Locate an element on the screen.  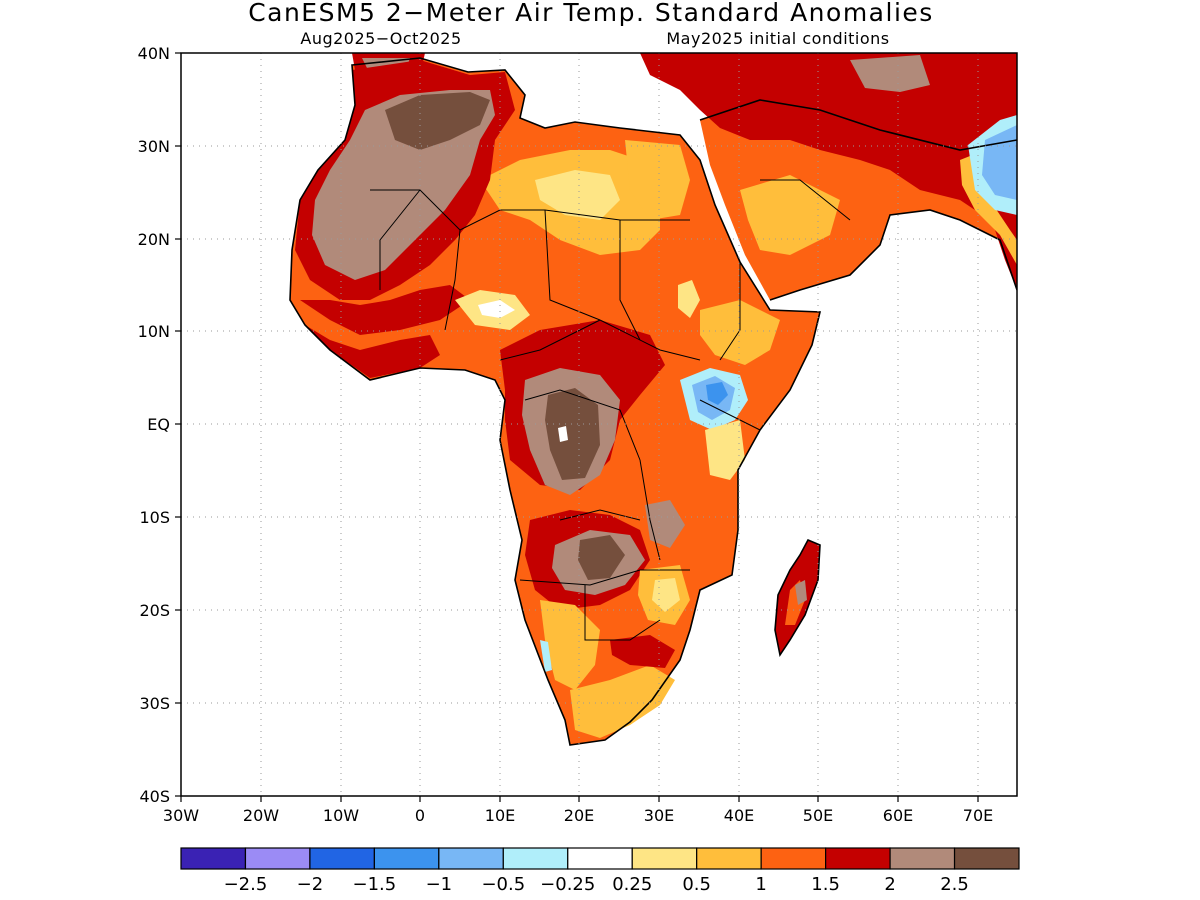
lat-label: 40S is located at coordinates (154, 796).